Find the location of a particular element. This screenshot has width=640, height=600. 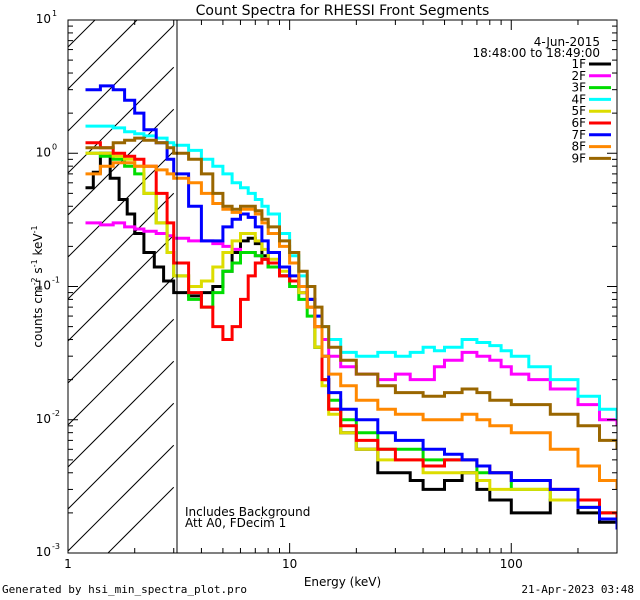

legend-label: 2F is located at coordinates (578, 76).